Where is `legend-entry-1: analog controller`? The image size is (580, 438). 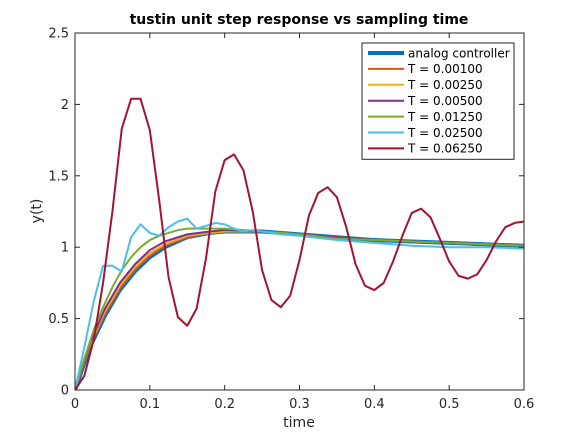 legend-entry-1: analog controller is located at coordinates (459, 53).